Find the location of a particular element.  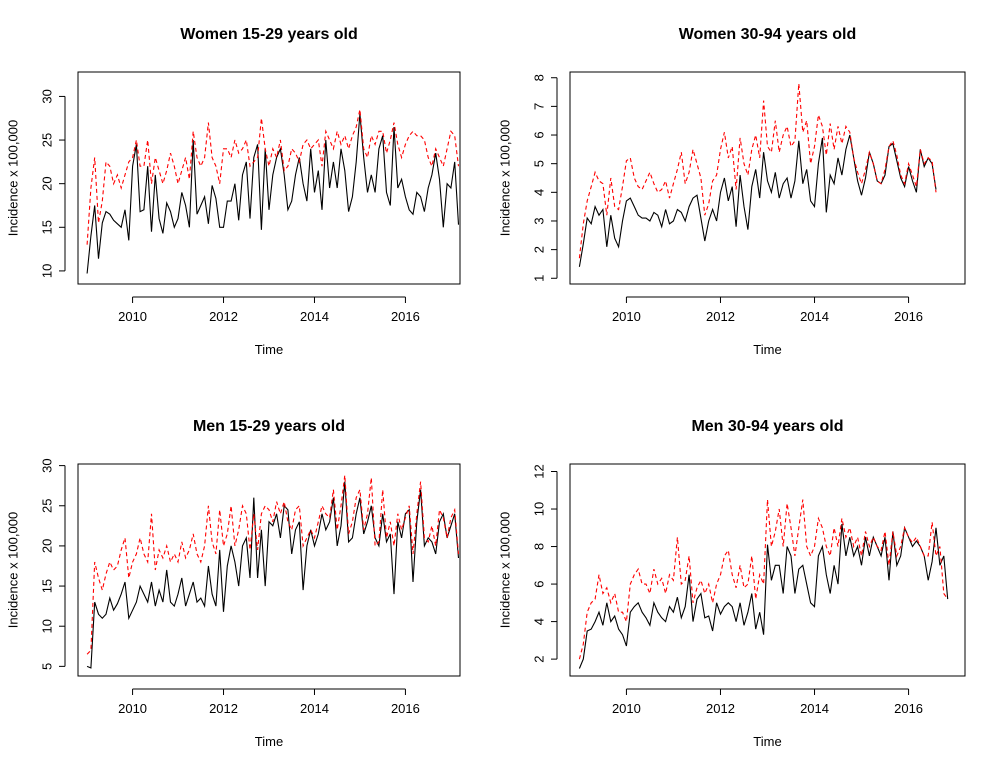

y-tick-label: 3 is located at coordinates (539, 220).